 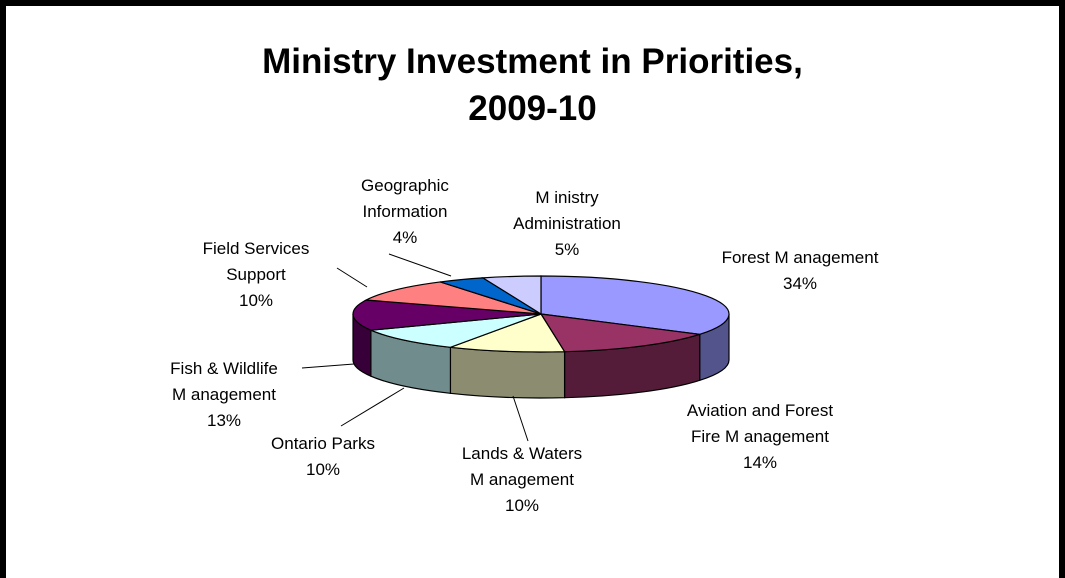 What do you see at coordinates (522, 479) in the screenshot?
I see `slice-label-lands-and-waters-management: M anagement` at bounding box center [522, 479].